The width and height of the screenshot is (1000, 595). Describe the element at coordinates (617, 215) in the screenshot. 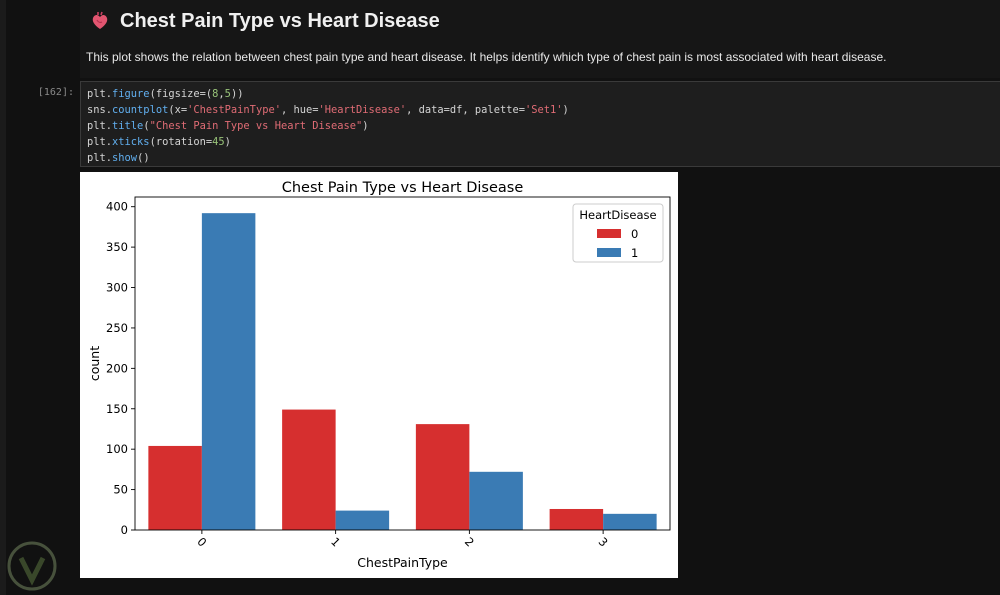

I see `legend-title: HeartDisease` at that location.